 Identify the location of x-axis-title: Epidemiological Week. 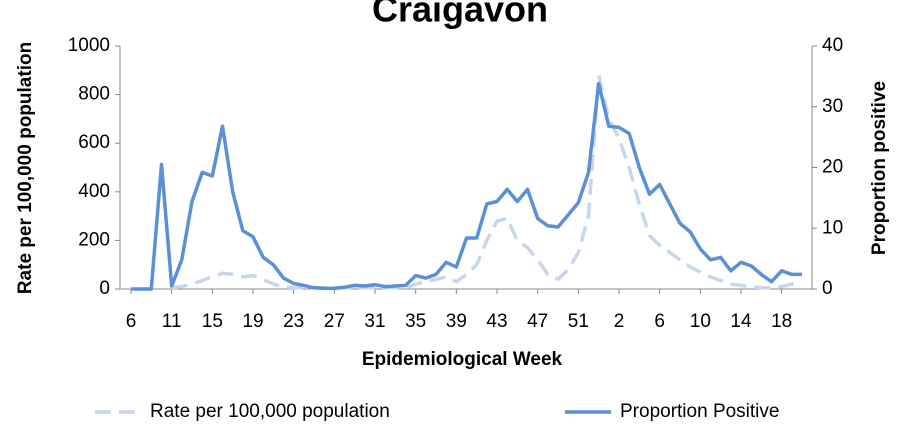
(462, 359).